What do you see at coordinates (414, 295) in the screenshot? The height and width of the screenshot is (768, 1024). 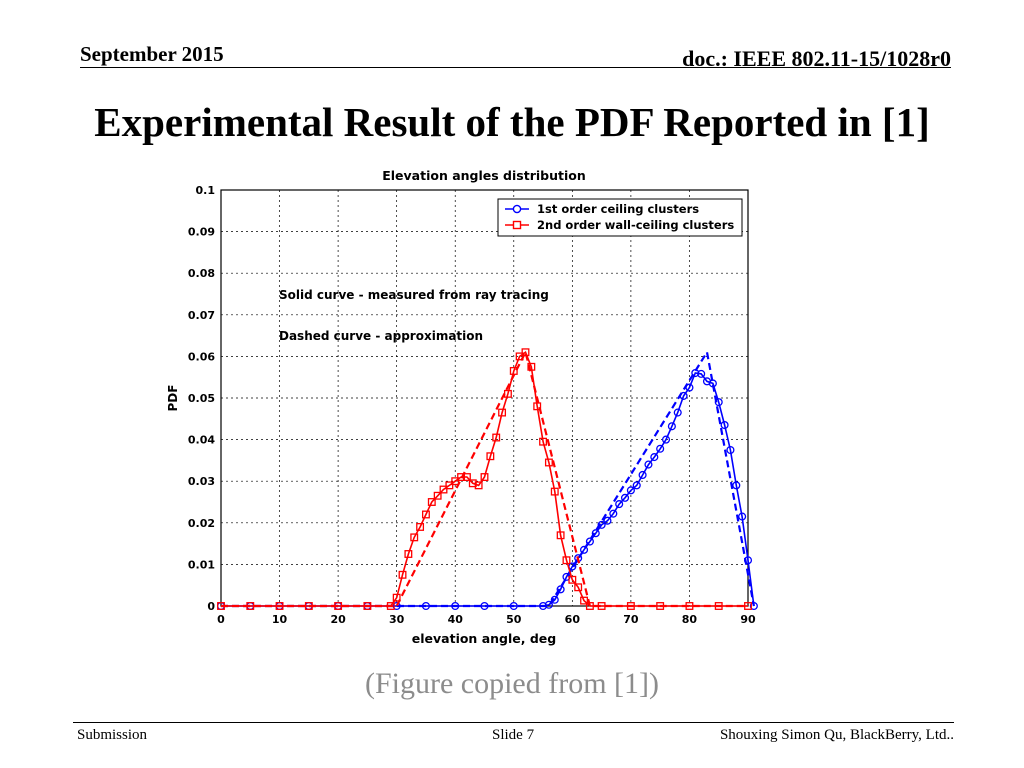 I see `annotation-solid: Solid curve - measured from ray tracing` at bounding box center [414, 295].